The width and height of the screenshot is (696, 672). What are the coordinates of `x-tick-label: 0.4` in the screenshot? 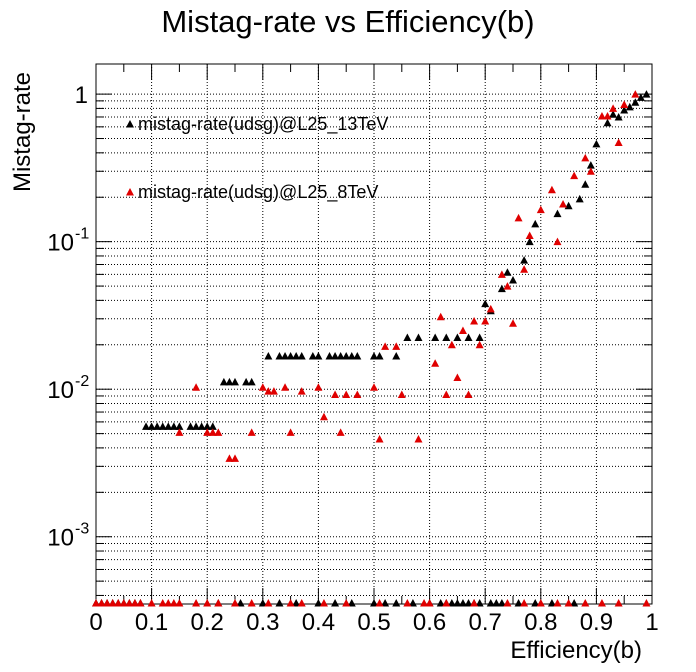 It's located at (318, 622).